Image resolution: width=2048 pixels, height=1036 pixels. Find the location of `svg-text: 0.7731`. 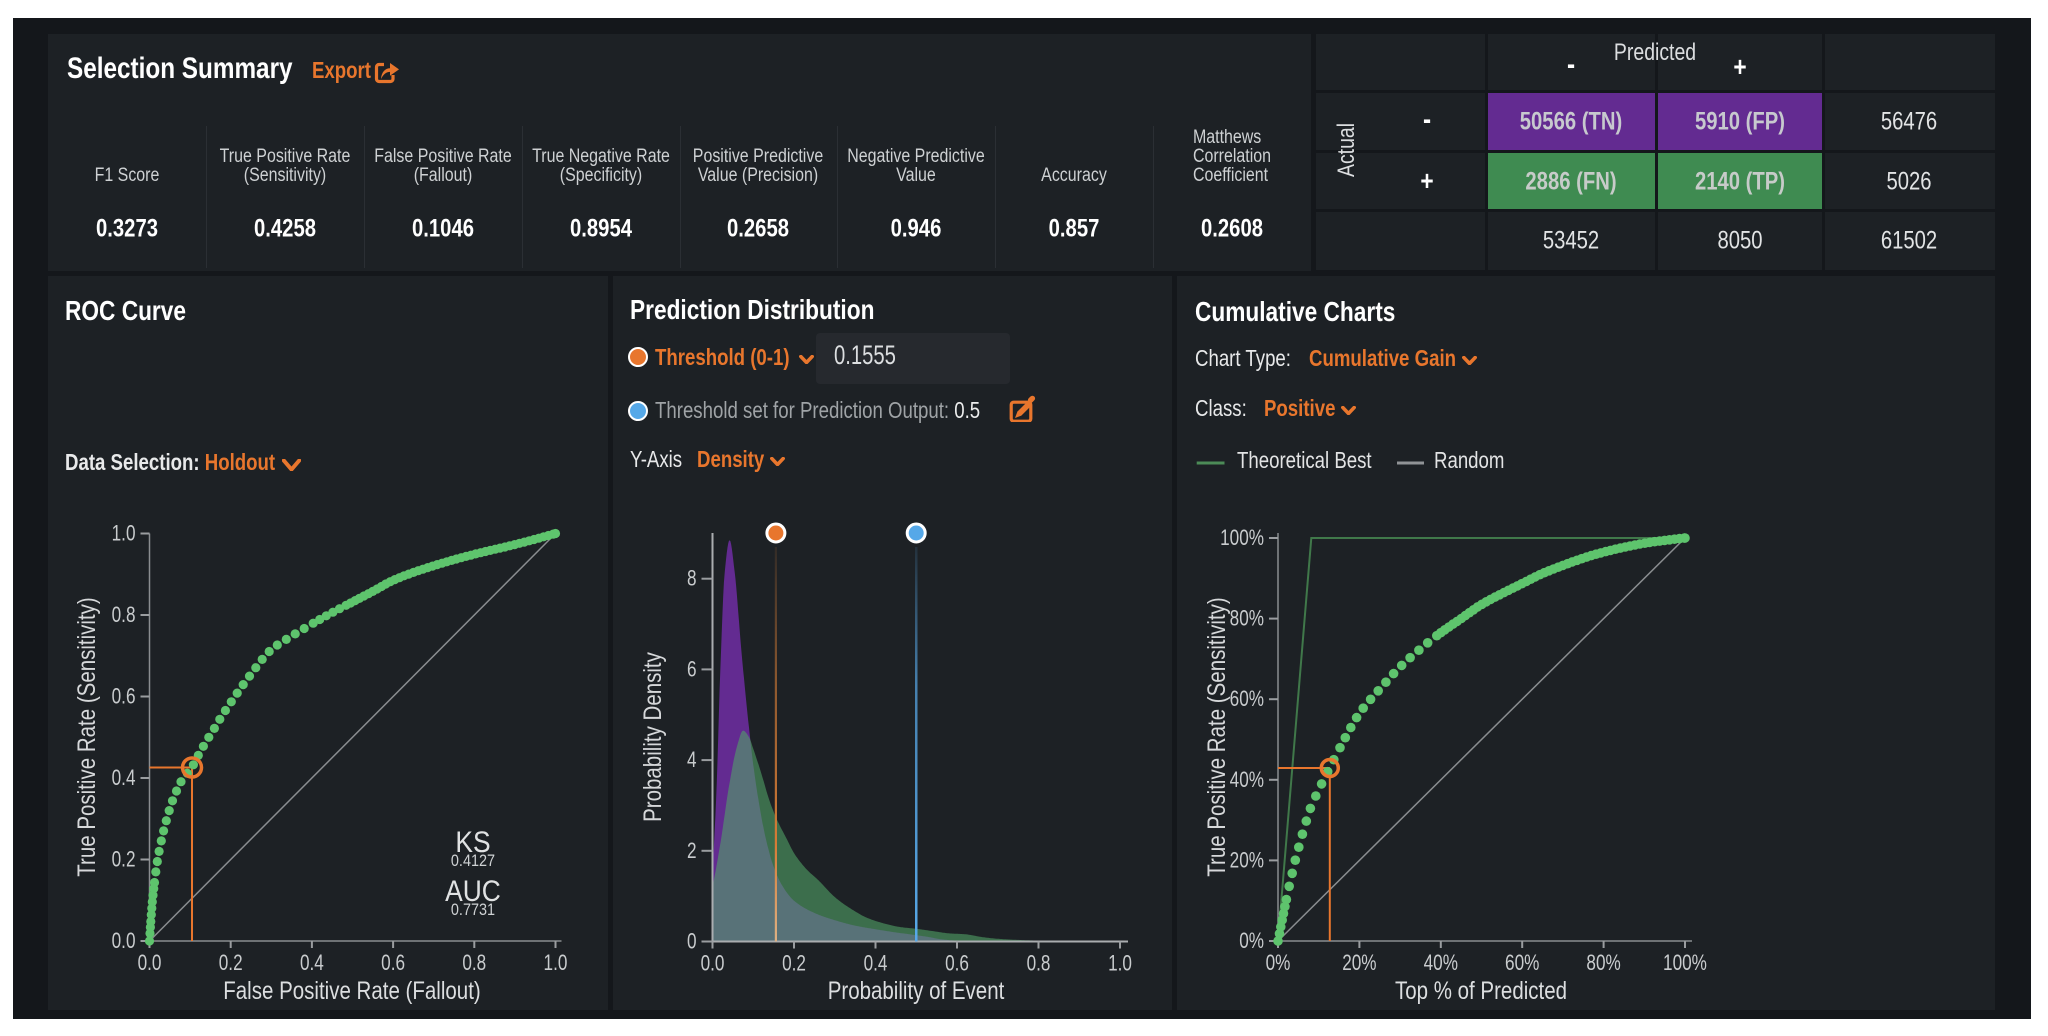

svg-text: 0.7731 is located at coordinates (473, 910).